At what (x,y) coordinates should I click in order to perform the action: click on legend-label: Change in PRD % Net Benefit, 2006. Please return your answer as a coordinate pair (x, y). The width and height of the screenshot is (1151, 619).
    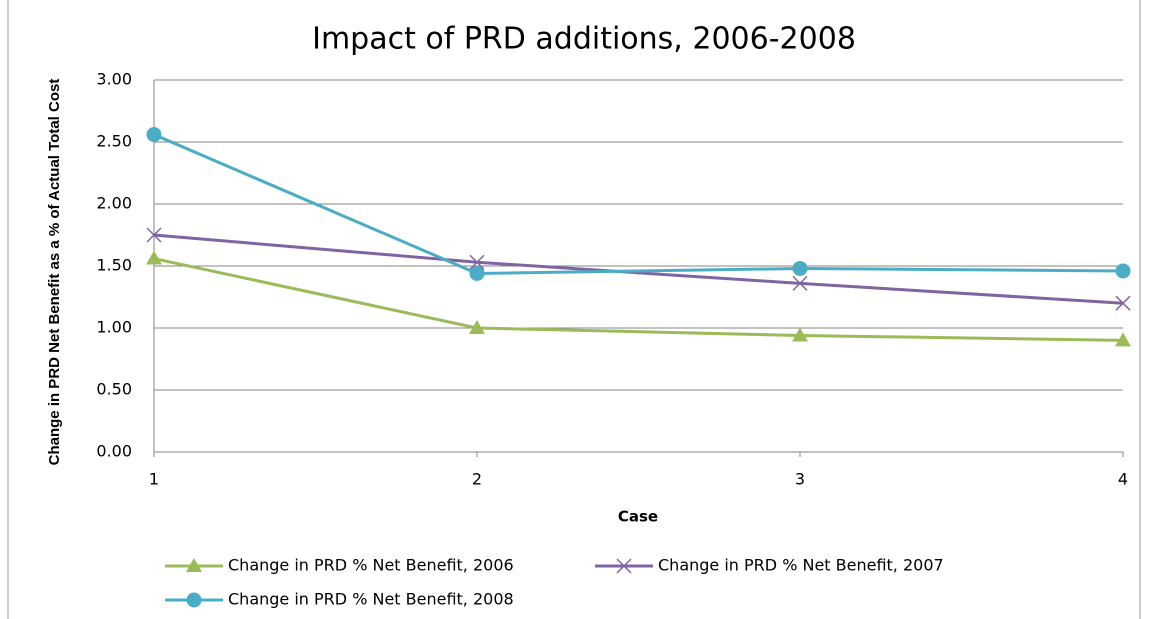
    Looking at the image, I should click on (371, 565).